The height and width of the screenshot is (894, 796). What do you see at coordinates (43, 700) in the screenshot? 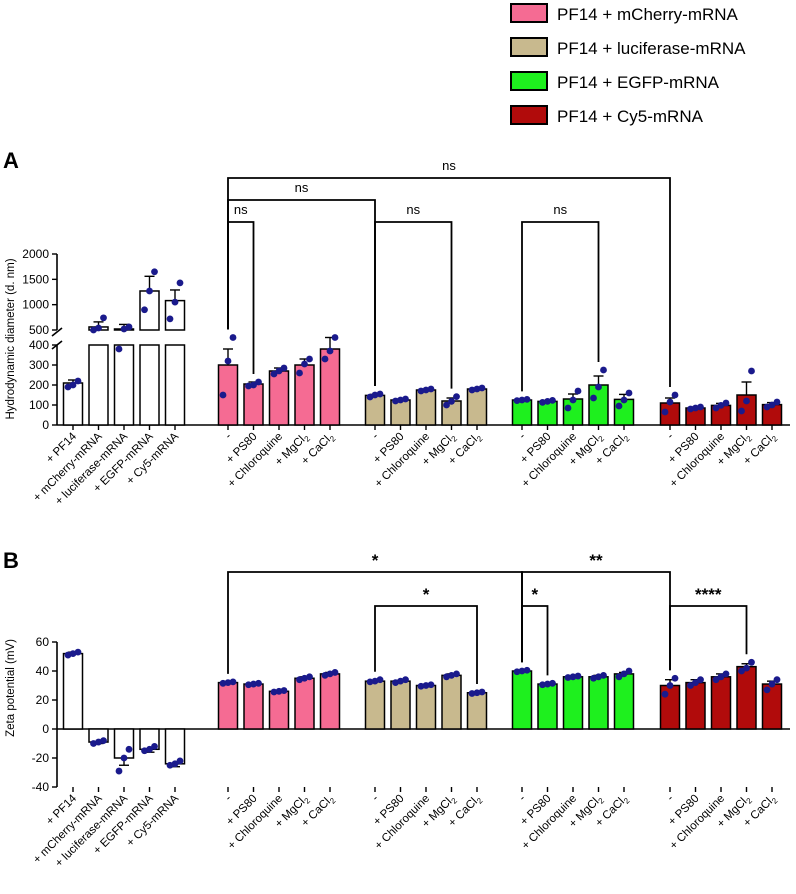
I see `panel-b-y-tick-label: 20` at bounding box center [43, 700].